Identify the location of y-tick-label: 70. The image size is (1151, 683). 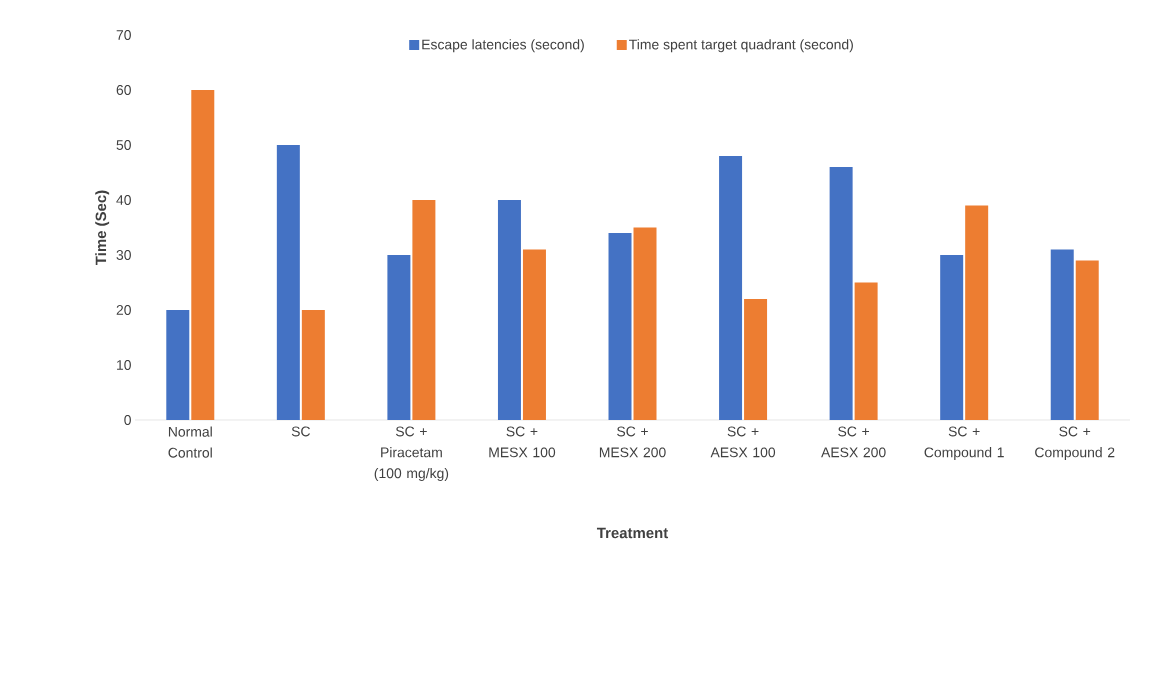
(123, 35).